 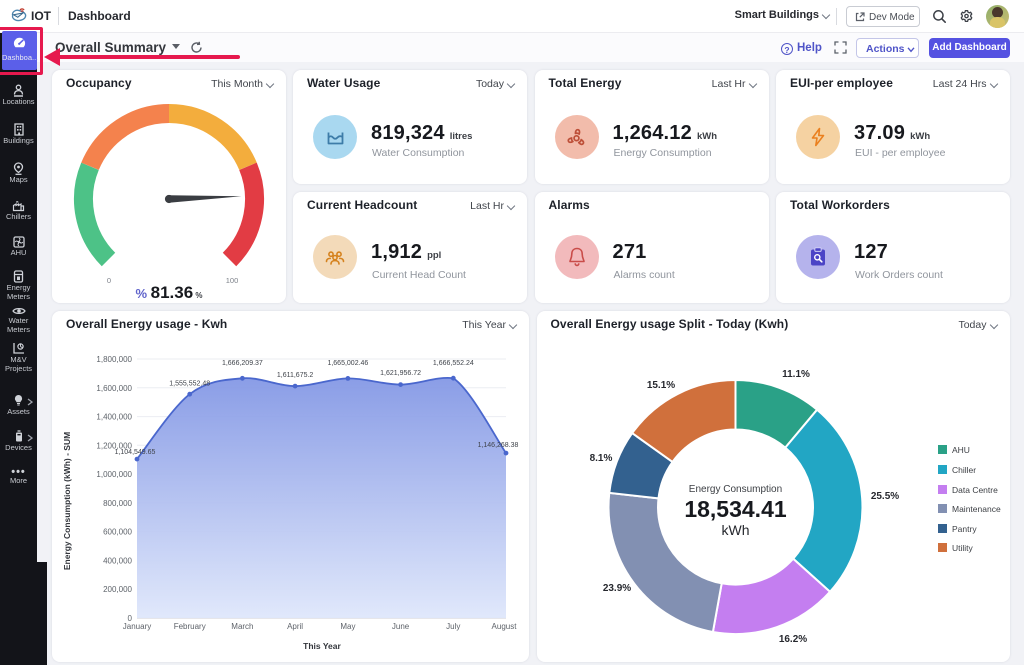 I want to click on svg-text: 25.5%, so click(x=884, y=496).